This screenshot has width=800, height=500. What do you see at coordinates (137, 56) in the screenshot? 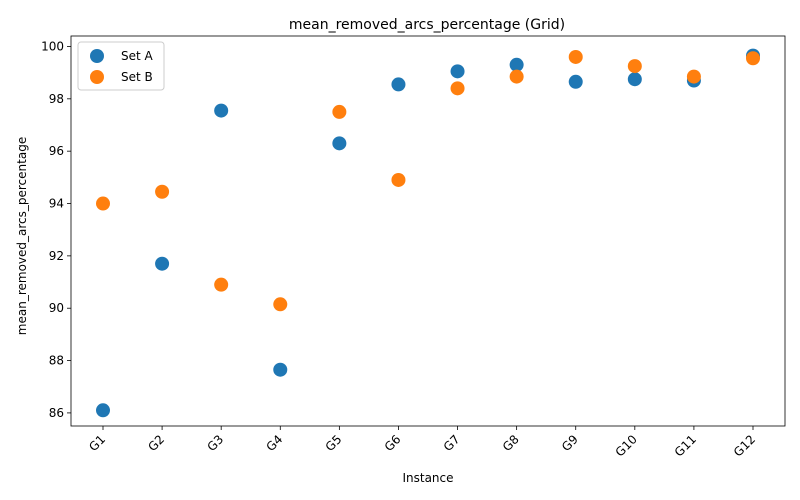
I see `legend-label: Set A` at bounding box center [137, 56].